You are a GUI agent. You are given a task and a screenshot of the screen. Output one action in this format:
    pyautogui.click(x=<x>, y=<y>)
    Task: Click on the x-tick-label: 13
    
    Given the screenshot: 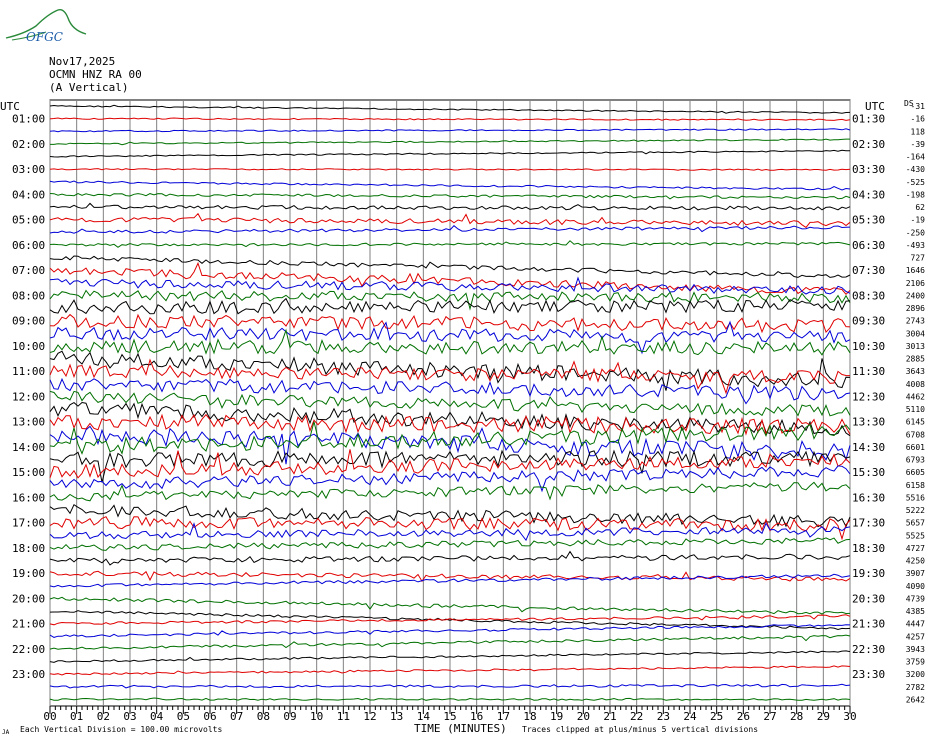 What is the action you would take?
    pyautogui.click(x=396, y=716)
    